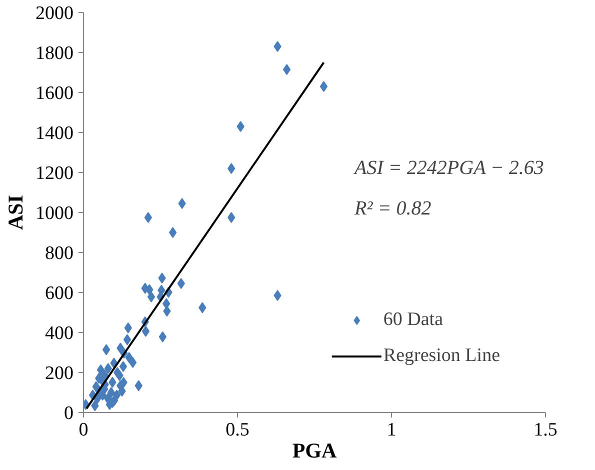  What do you see at coordinates (393, 209) in the screenshot?
I see `annotation: R² = 0.82` at bounding box center [393, 209].